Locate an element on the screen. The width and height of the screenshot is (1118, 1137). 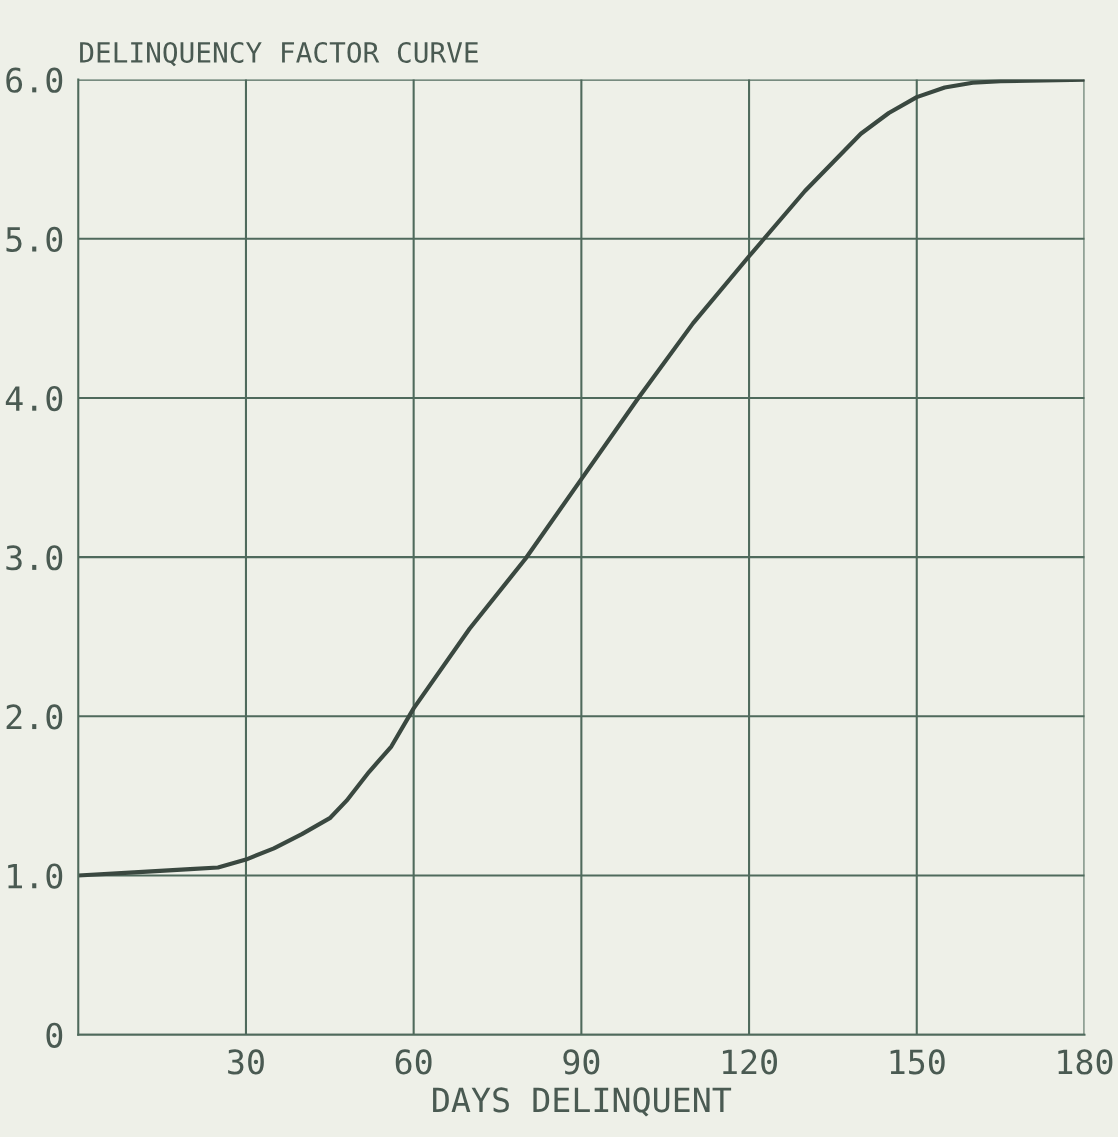
y-tick-label: 6.0 is located at coordinates (34, 80).